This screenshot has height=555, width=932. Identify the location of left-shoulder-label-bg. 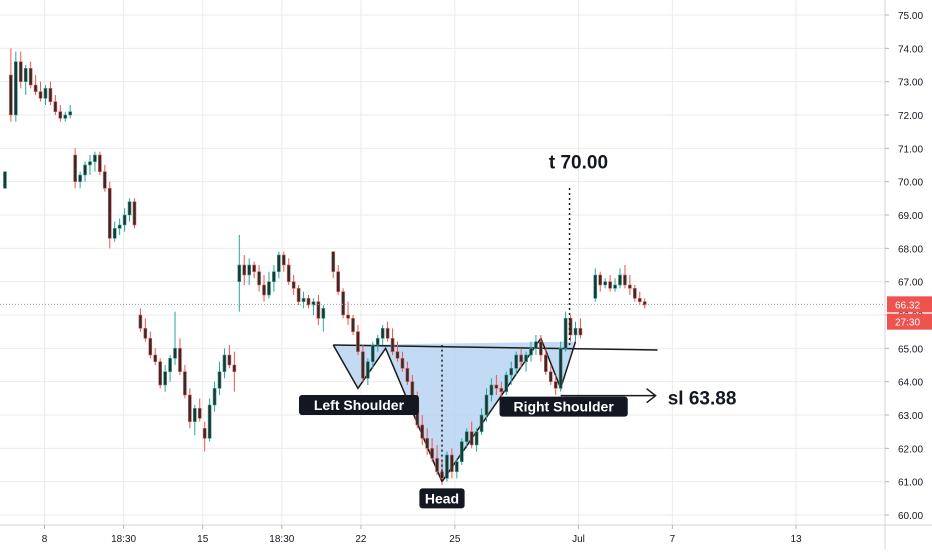
(358, 405).